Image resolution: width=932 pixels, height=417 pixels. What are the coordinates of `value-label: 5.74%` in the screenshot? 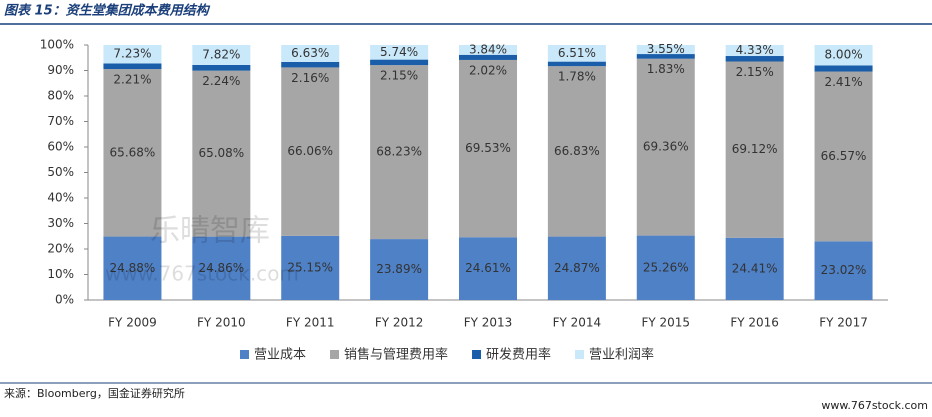 It's located at (399, 52).